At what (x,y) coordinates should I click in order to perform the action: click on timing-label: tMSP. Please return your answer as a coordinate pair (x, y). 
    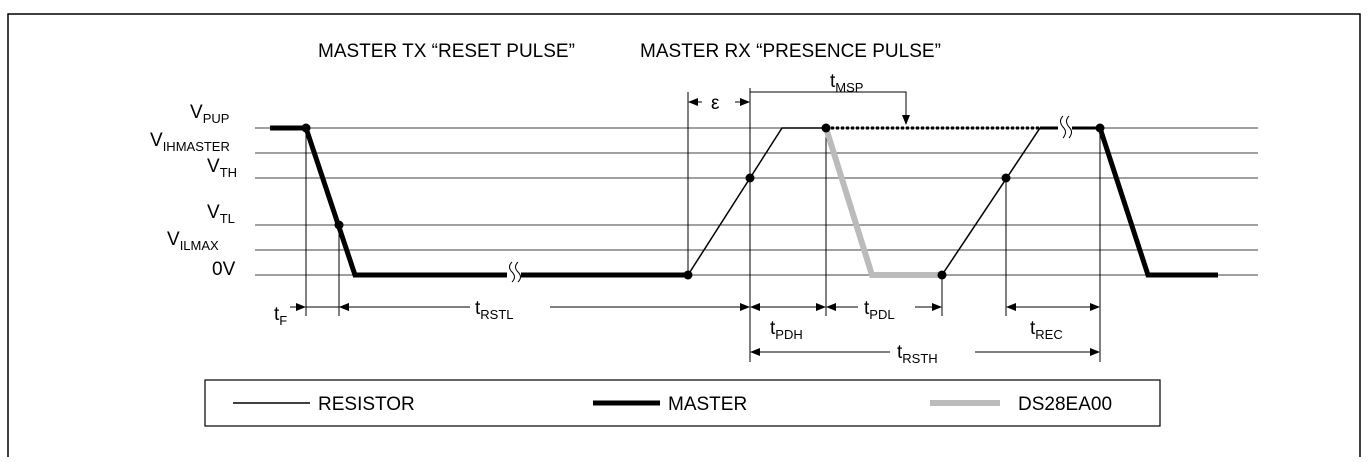
    Looking at the image, I should click on (846, 83).